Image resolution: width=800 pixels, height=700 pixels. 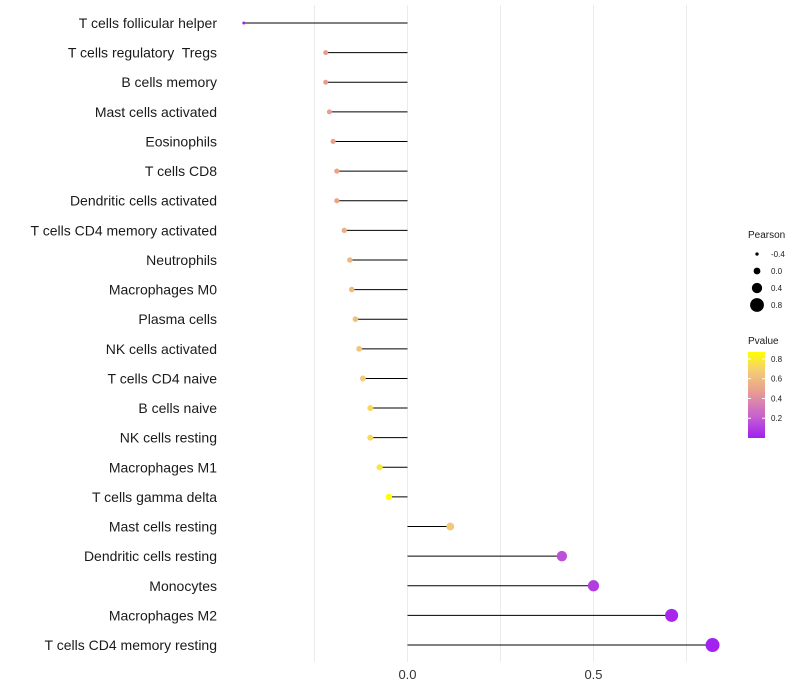 I want to click on x-tick-label: 0.0, so click(x=407, y=674).